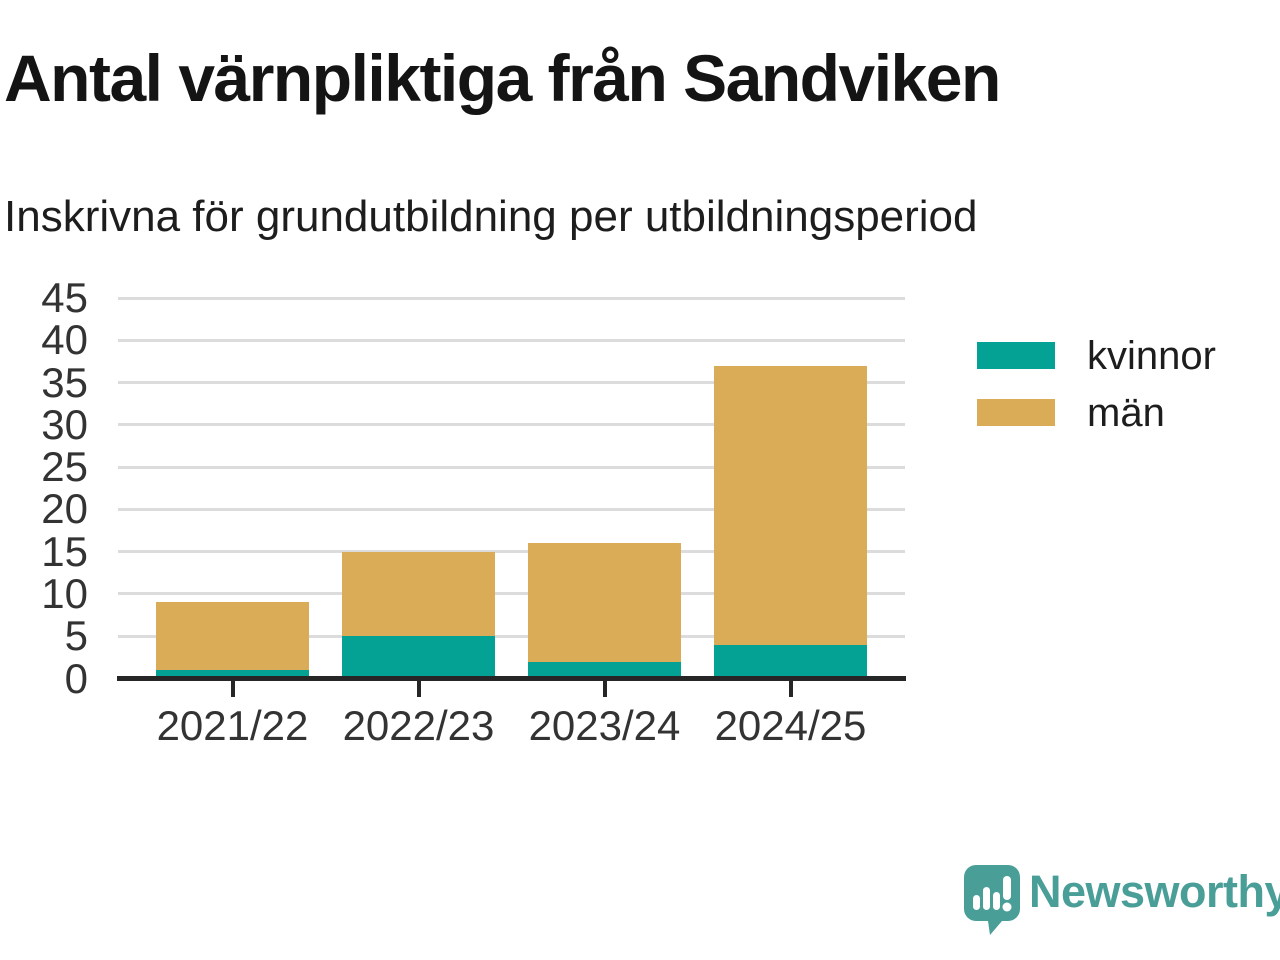  Describe the element at coordinates (64, 340) in the screenshot. I see `y-axis-tick-label: 40` at that location.